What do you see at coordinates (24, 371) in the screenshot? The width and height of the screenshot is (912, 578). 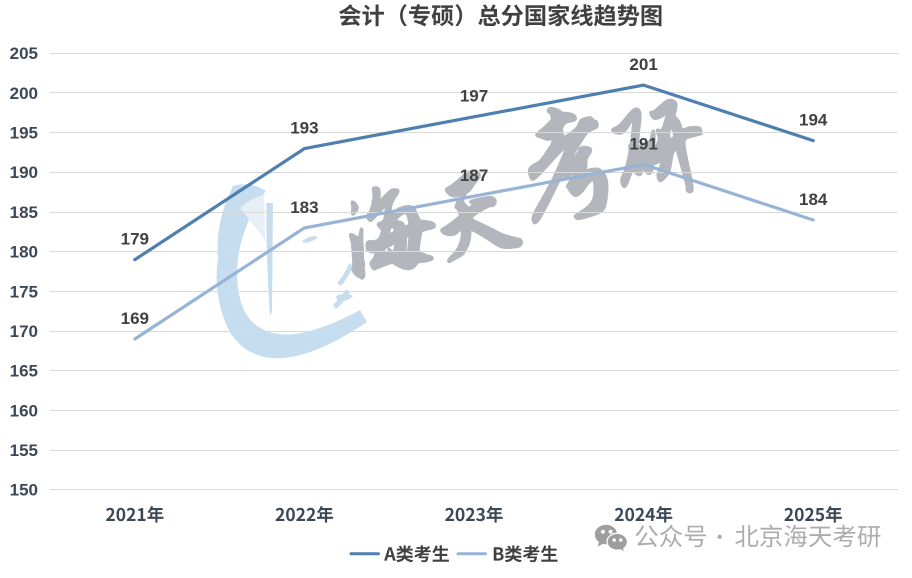 I see `svg-text: 165` at bounding box center [24, 371].